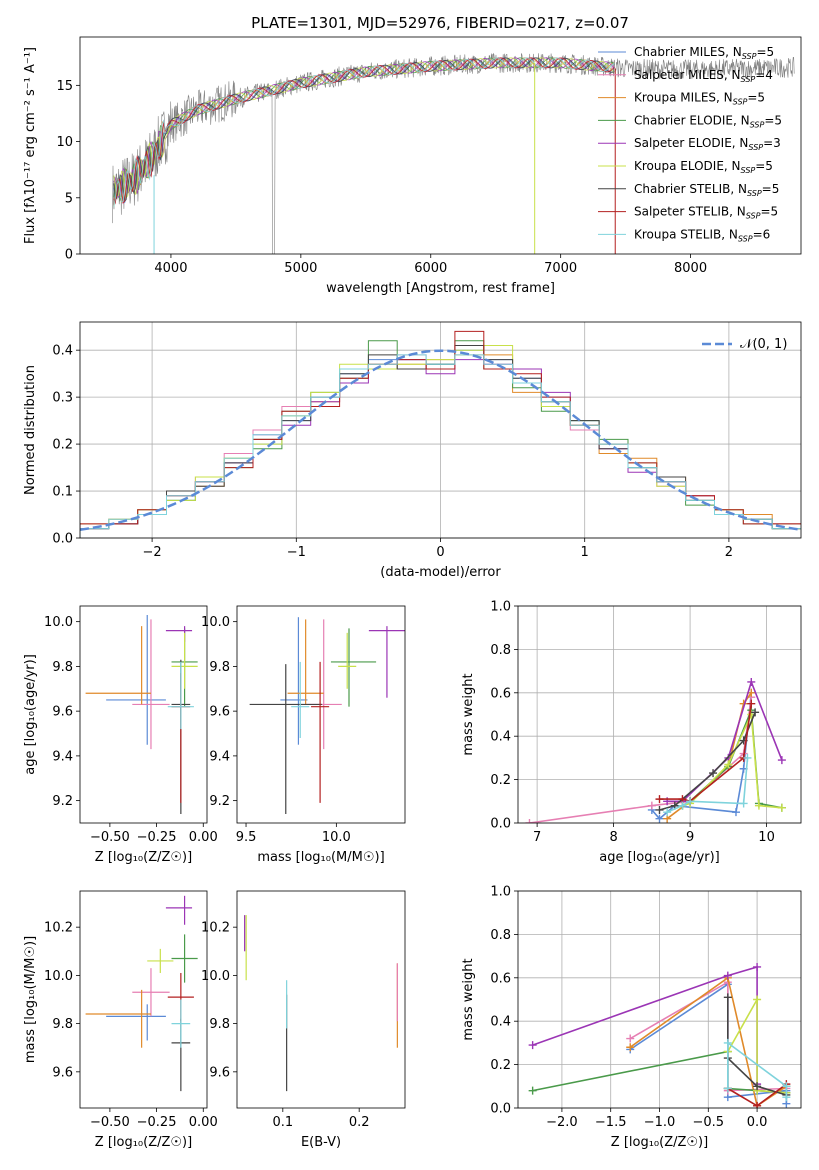 The width and height of the screenshot is (819, 1170). I want to click on legend-label: Chabrier STELIB, NSSP=5, so click(706, 190).